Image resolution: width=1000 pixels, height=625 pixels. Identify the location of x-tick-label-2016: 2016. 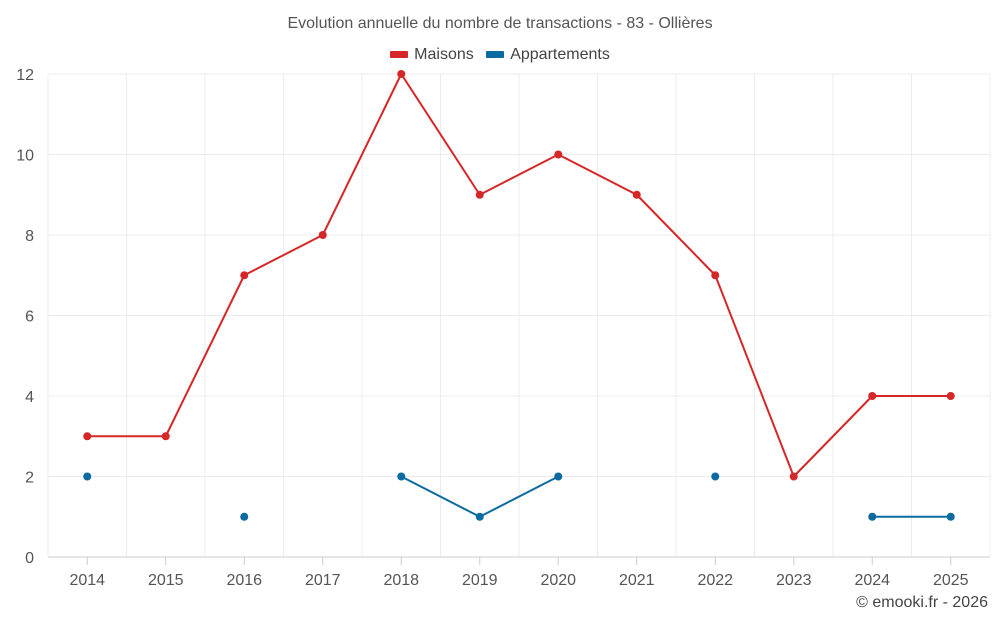
(244, 580).